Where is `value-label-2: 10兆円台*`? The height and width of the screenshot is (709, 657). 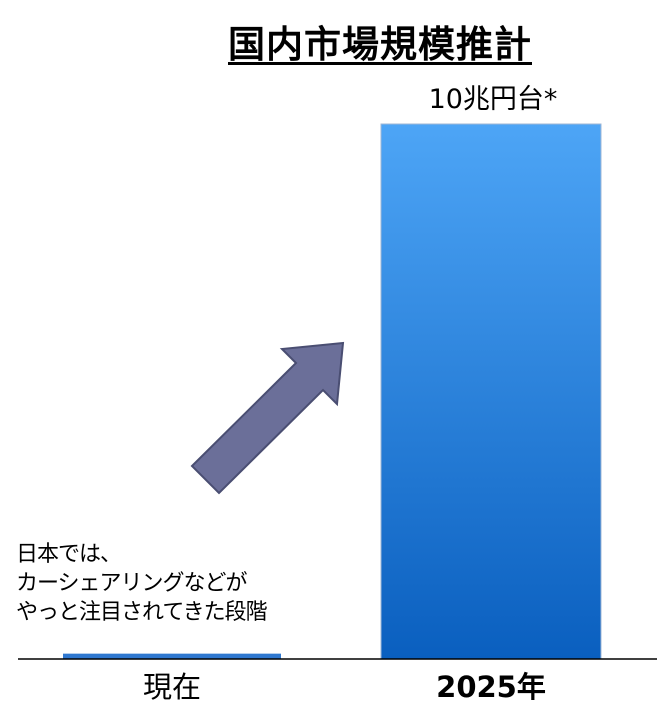
value-label-2: 10兆円台* is located at coordinates (493, 99).